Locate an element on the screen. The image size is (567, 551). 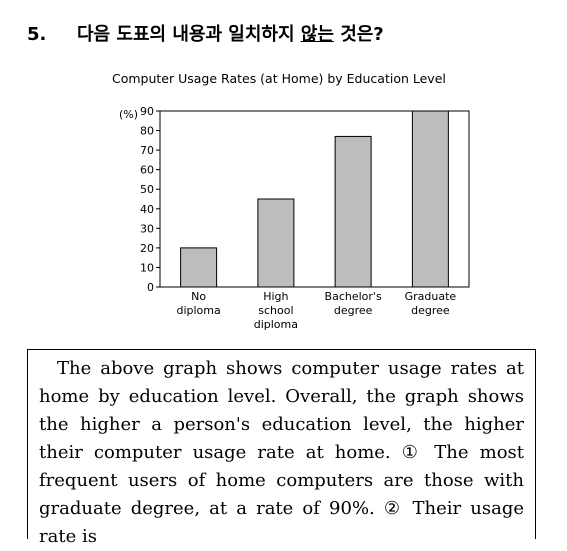
y-tick-label: 50 is located at coordinates (147, 189).